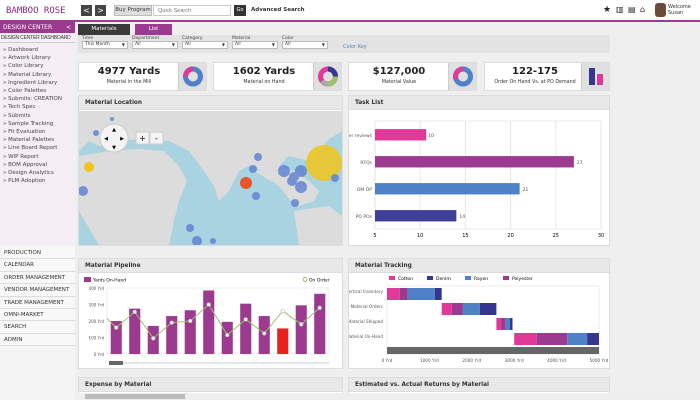 The width and height of the screenshot is (700, 400). Describe the element at coordinates (25, 164) in the screenshot. I see `sidebar-item: » BOM Approval` at that location.